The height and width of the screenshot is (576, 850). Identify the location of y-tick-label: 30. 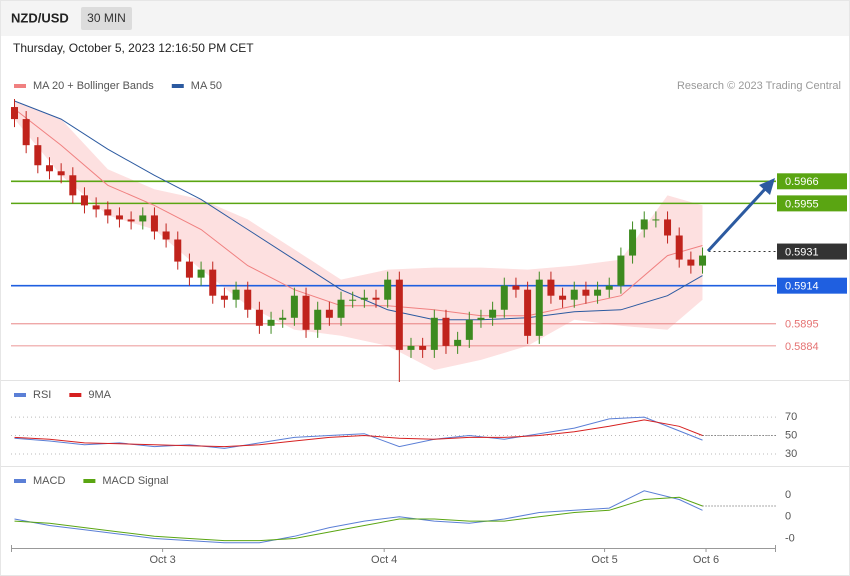
(791, 454).